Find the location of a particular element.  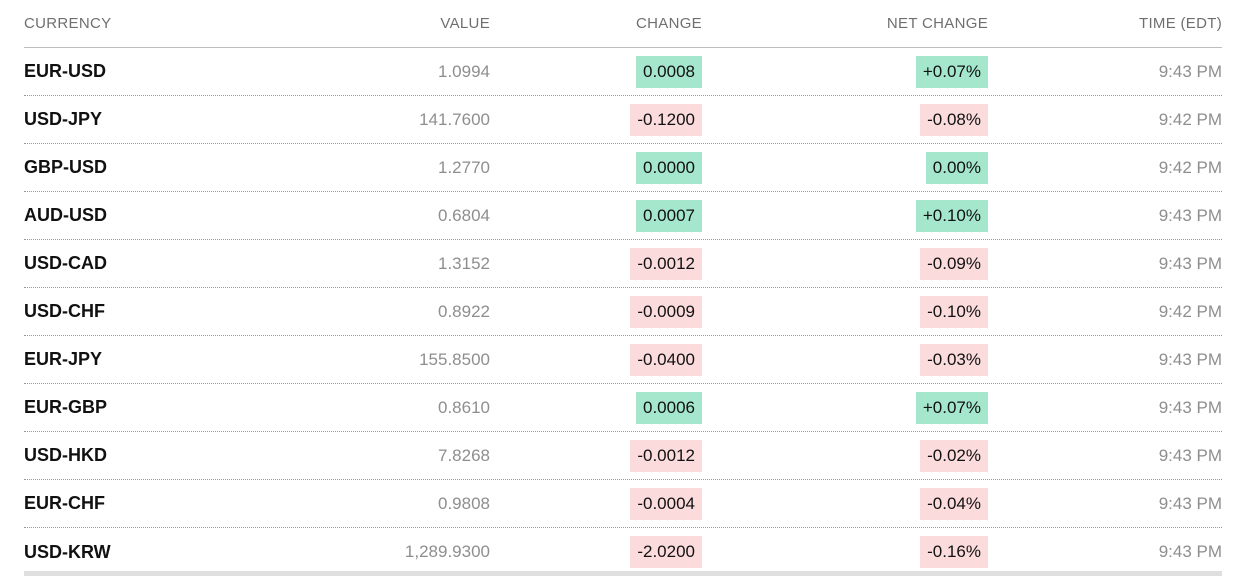

currency-pair: USD-KRW is located at coordinates (67, 551).